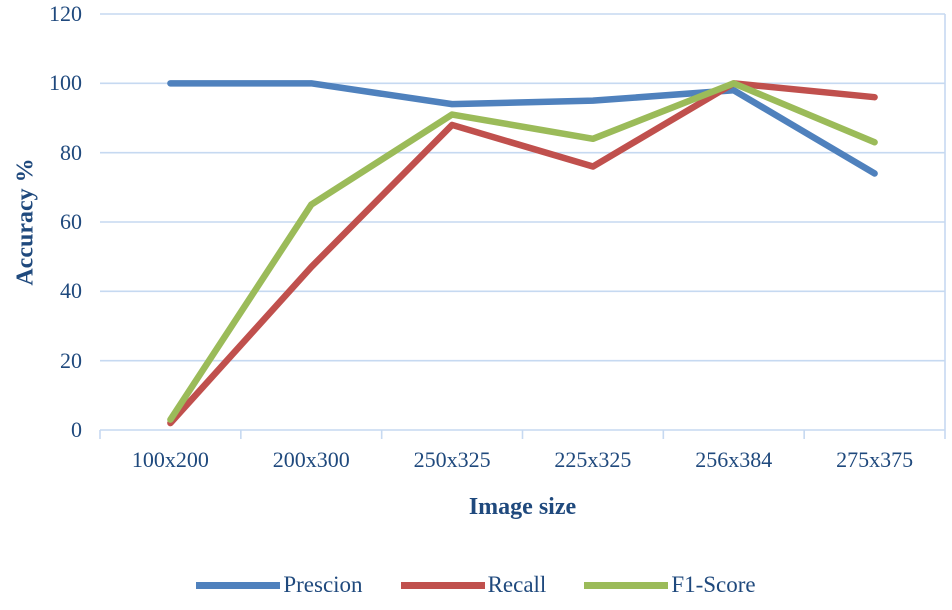  I want to click on x-category-label: 250x325, so click(452, 459).